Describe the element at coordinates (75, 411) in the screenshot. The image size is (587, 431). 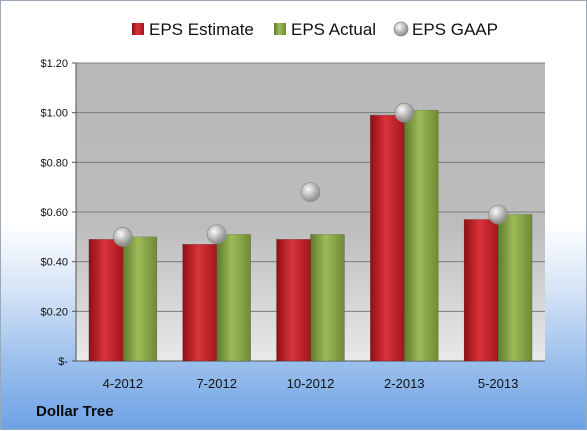
I see `company-name: Dollar Tree` at that location.